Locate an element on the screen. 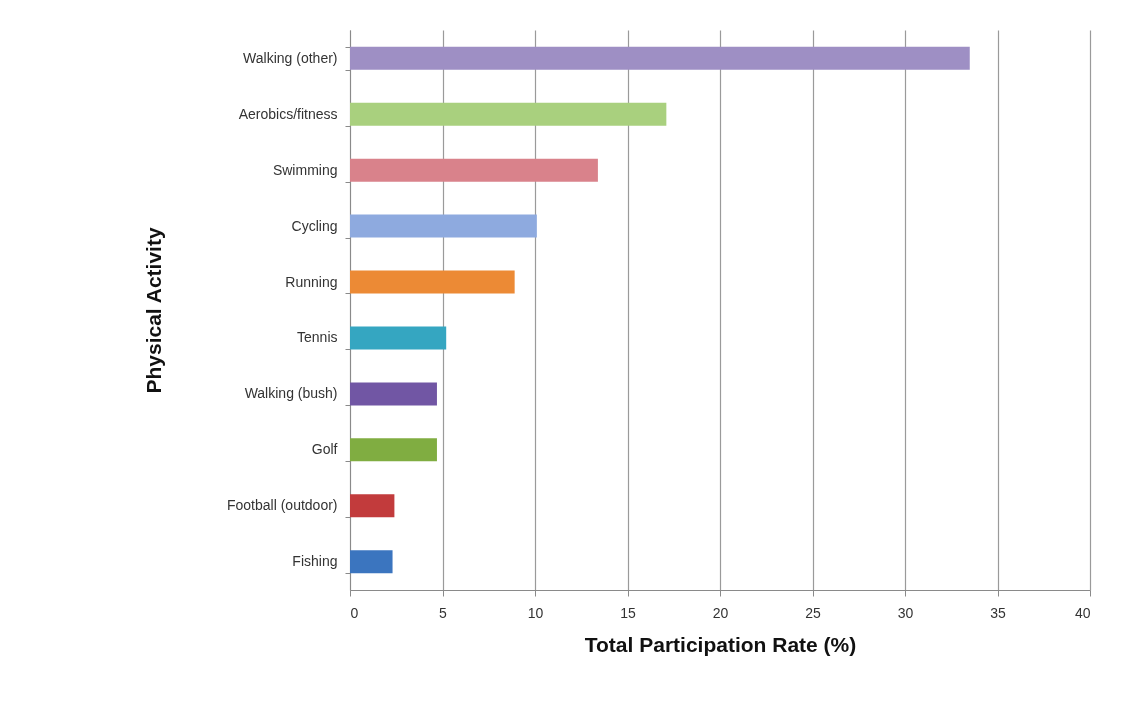 The height and width of the screenshot is (706, 1129). y-tick-label: Aerobics/fitness is located at coordinates (288, 113).